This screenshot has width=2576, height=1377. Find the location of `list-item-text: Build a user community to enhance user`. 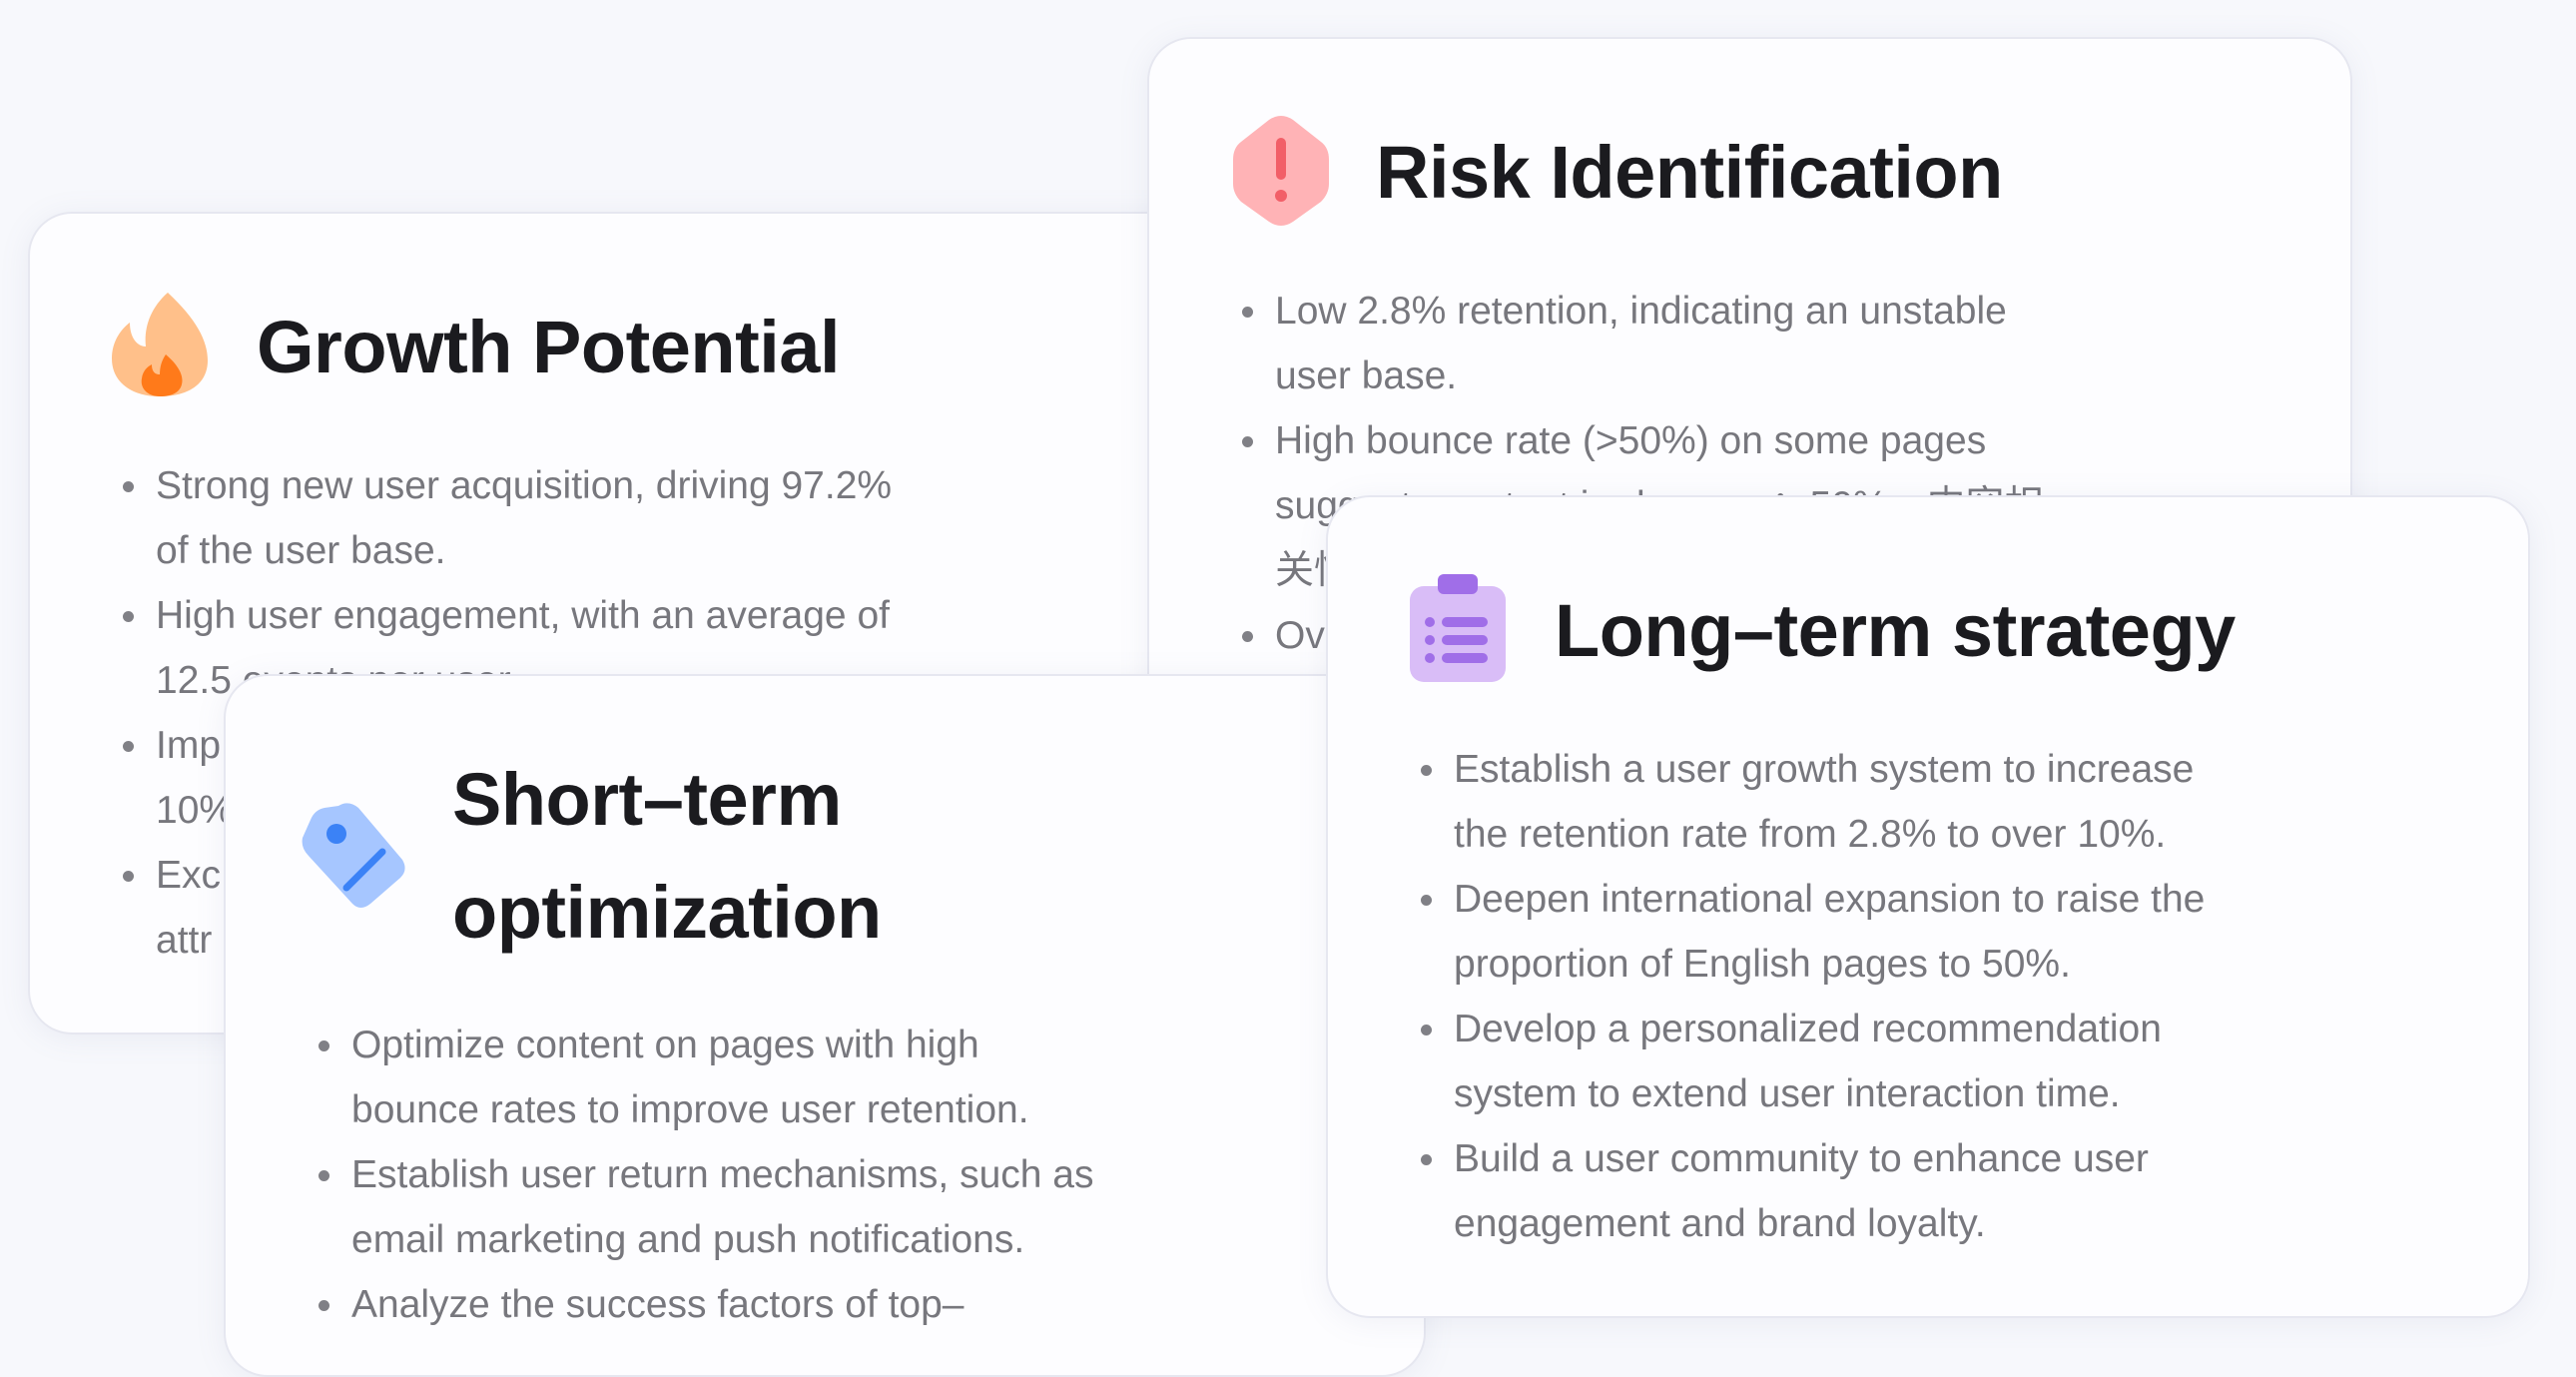

list-item-text: Build a user community to enhance user is located at coordinates (1801, 1158).